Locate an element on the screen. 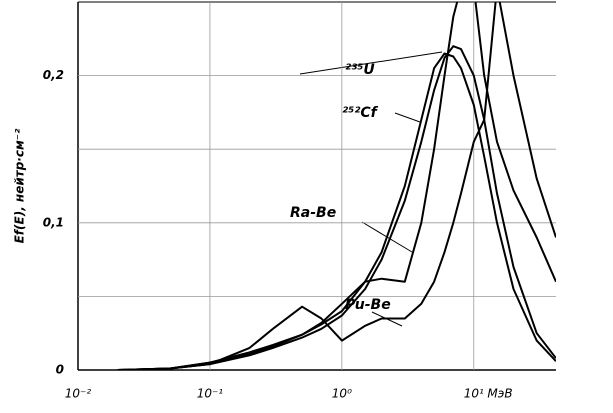 Image resolution: width=613 pixels, height=413 pixels. series-label: Pu-Be is located at coordinates (368, 305).